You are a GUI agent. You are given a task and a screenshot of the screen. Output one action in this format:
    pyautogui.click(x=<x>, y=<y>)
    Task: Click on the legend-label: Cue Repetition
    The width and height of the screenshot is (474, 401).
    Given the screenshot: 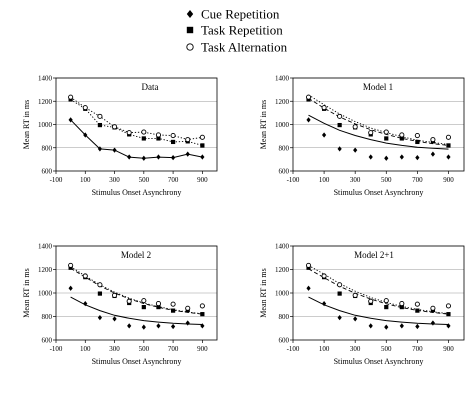 What is the action you would take?
    pyautogui.click(x=240, y=14)
    